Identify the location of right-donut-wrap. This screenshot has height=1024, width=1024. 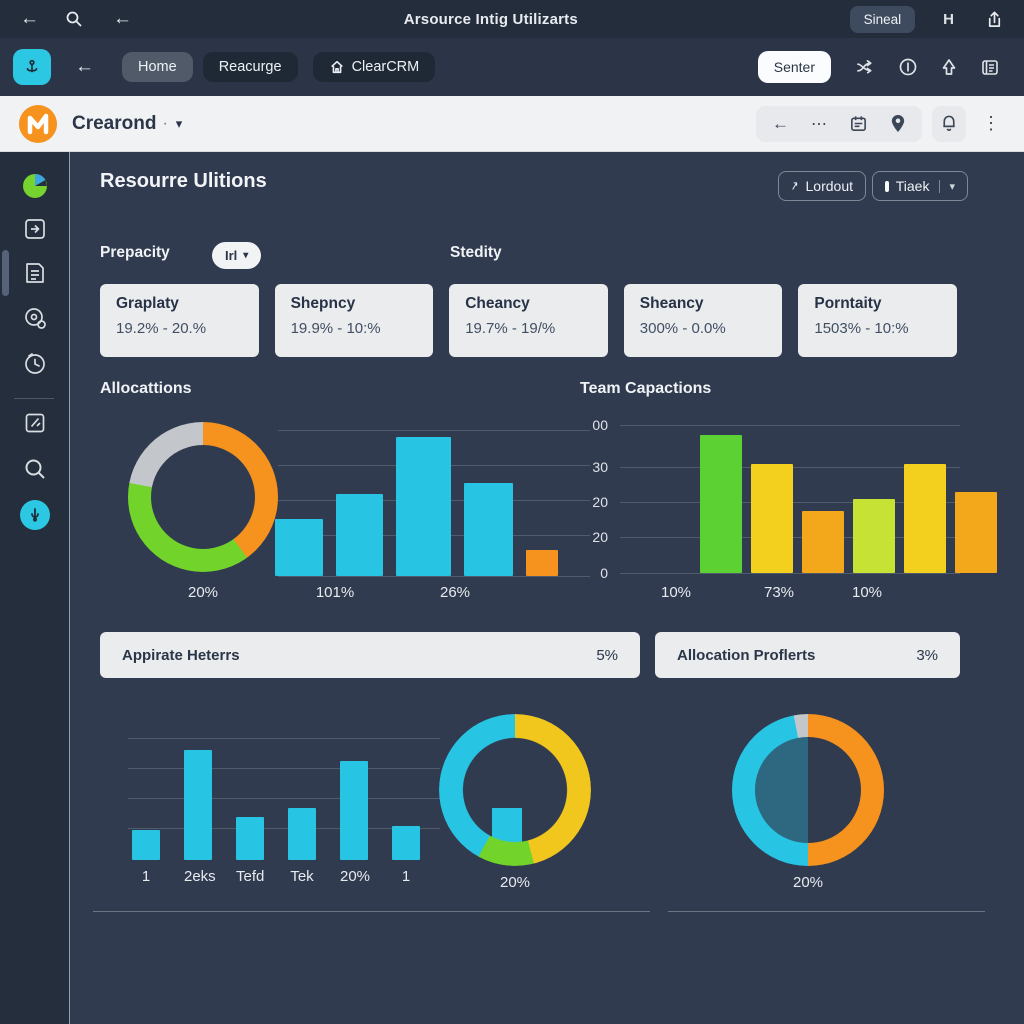
(808, 790).